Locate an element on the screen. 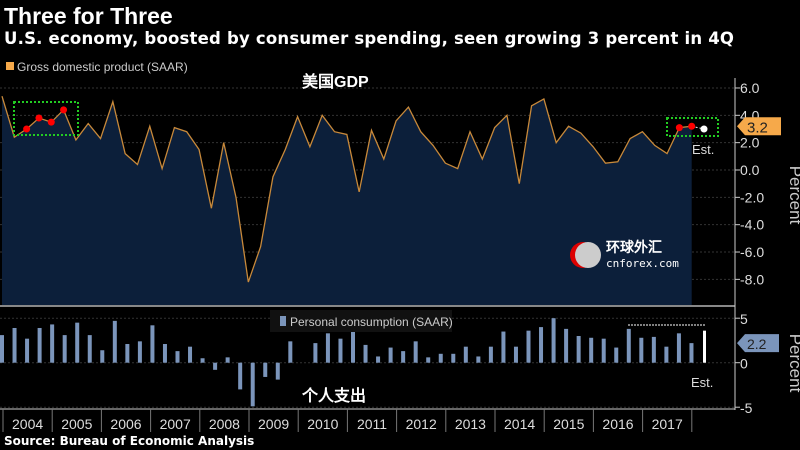  ytick-label: 0.0 is located at coordinates (750, 170).